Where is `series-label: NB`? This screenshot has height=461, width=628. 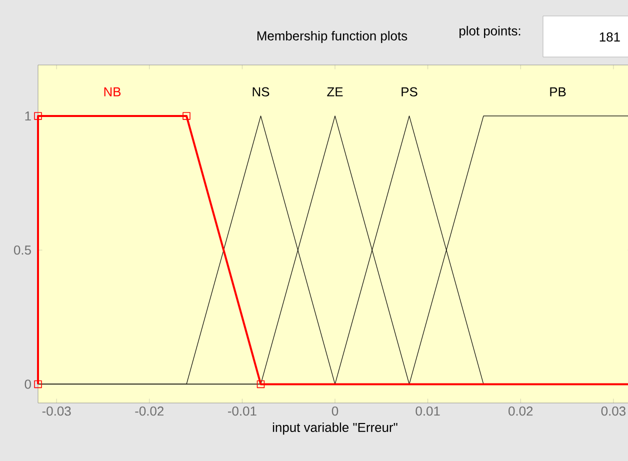
series-label: NB is located at coordinates (112, 91).